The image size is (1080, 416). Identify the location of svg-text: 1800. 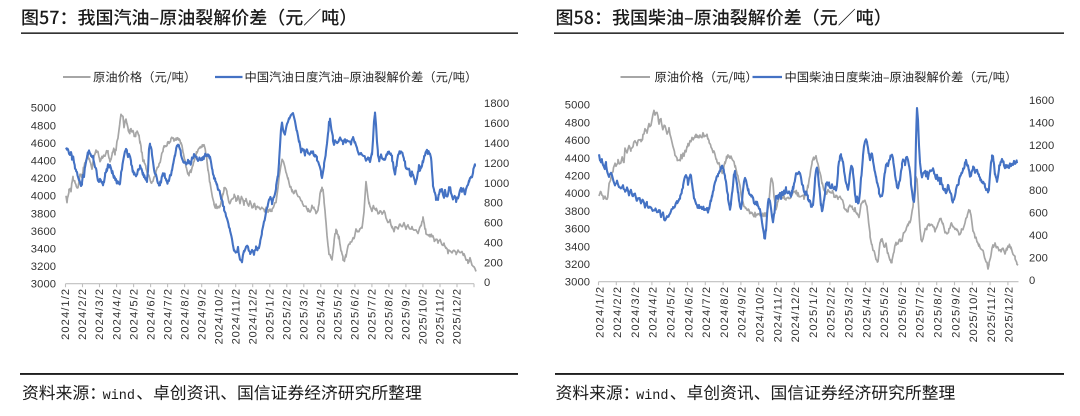
(496, 104).